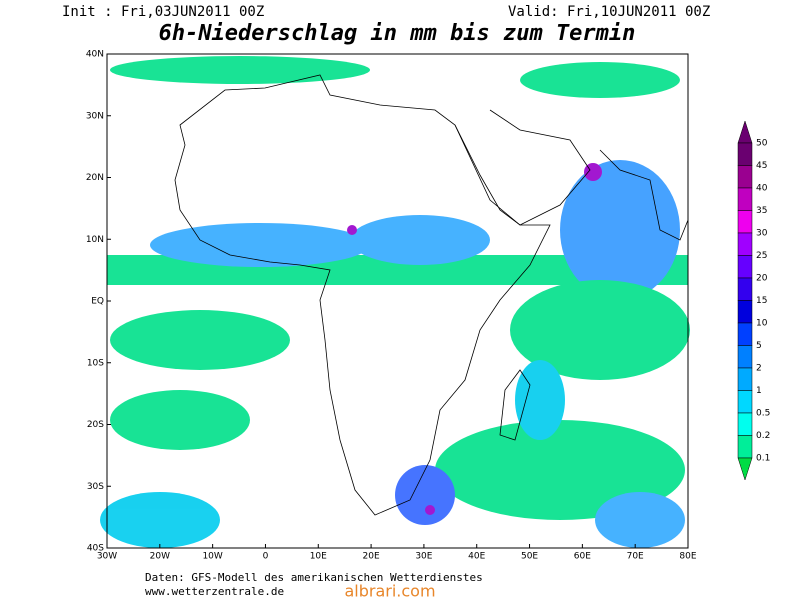 This screenshot has width=800, height=600. I want to click on legend-label: 1, so click(759, 391).